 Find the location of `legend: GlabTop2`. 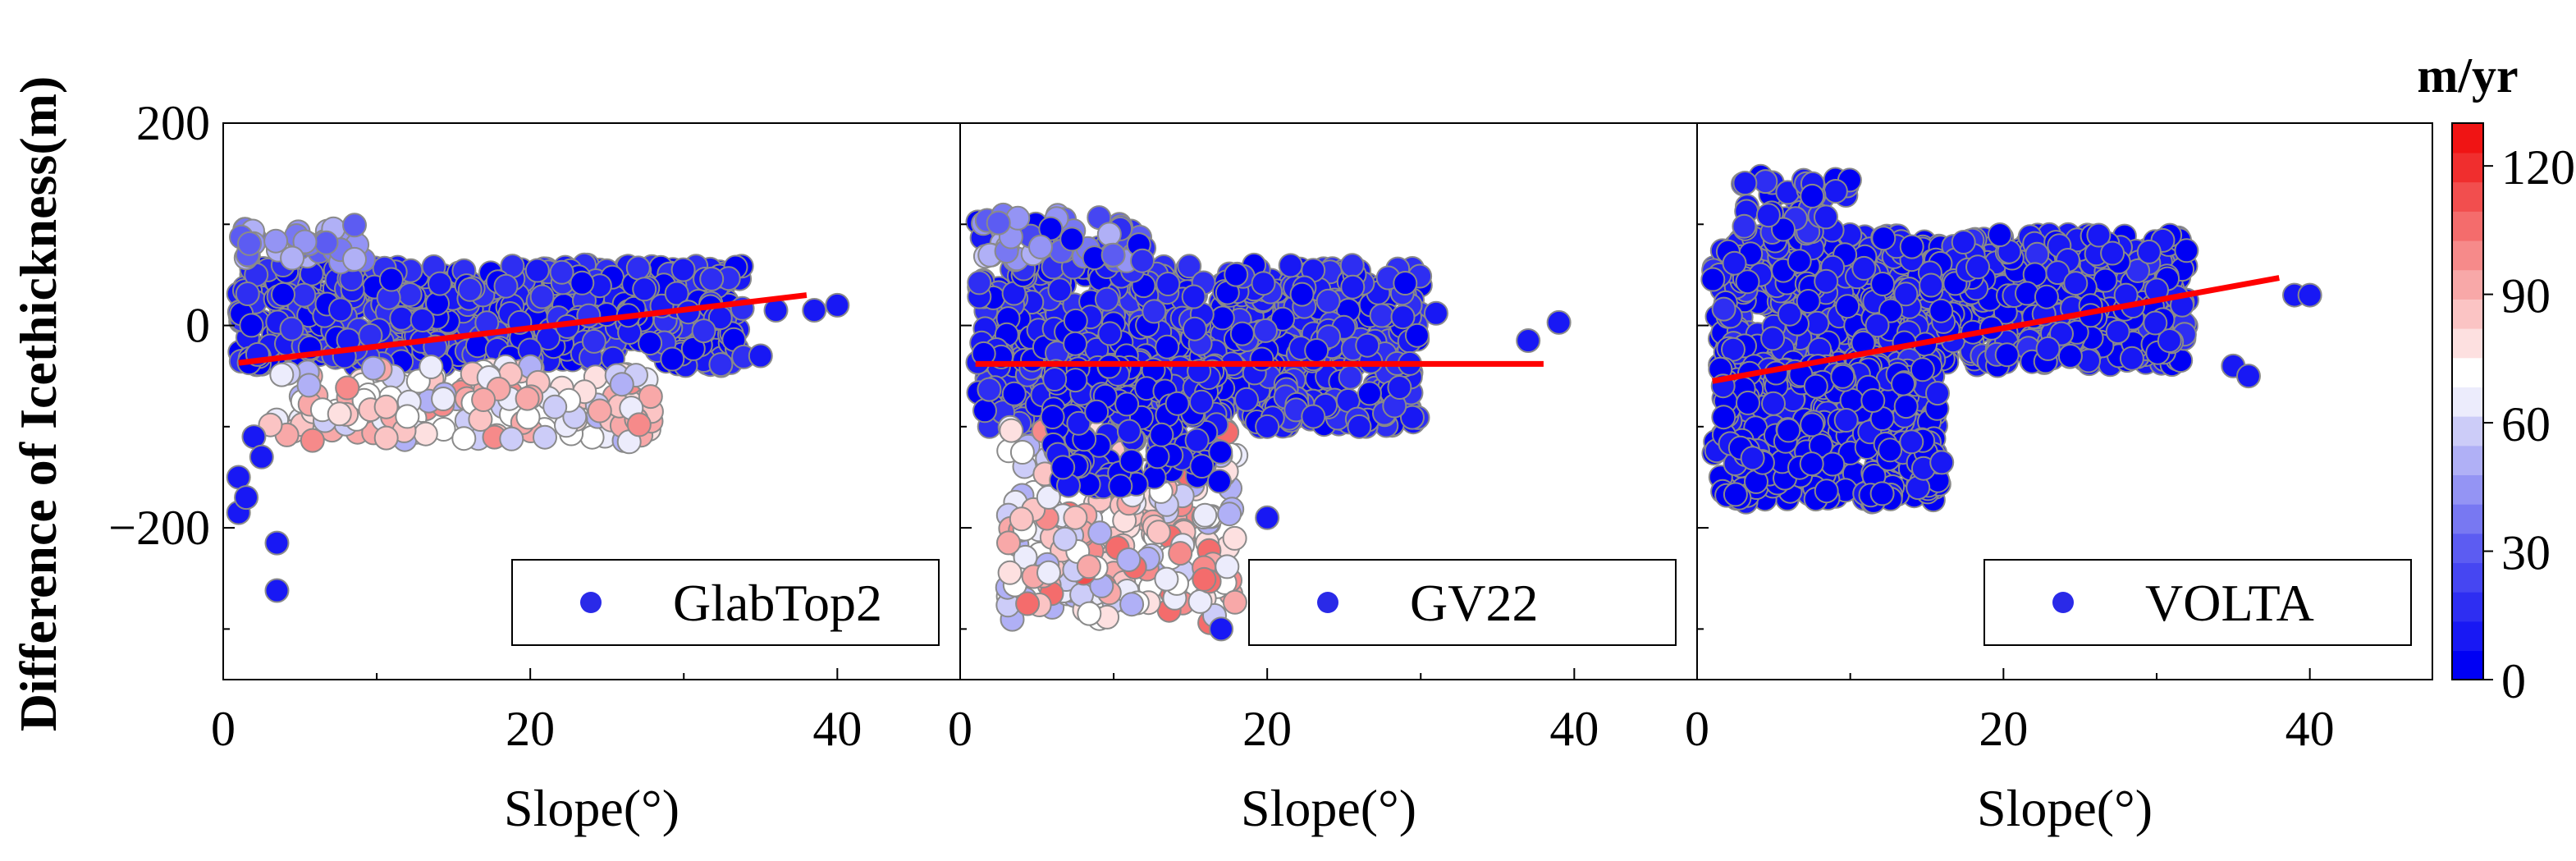

legend: GlabTop2 is located at coordinates (725, 602).